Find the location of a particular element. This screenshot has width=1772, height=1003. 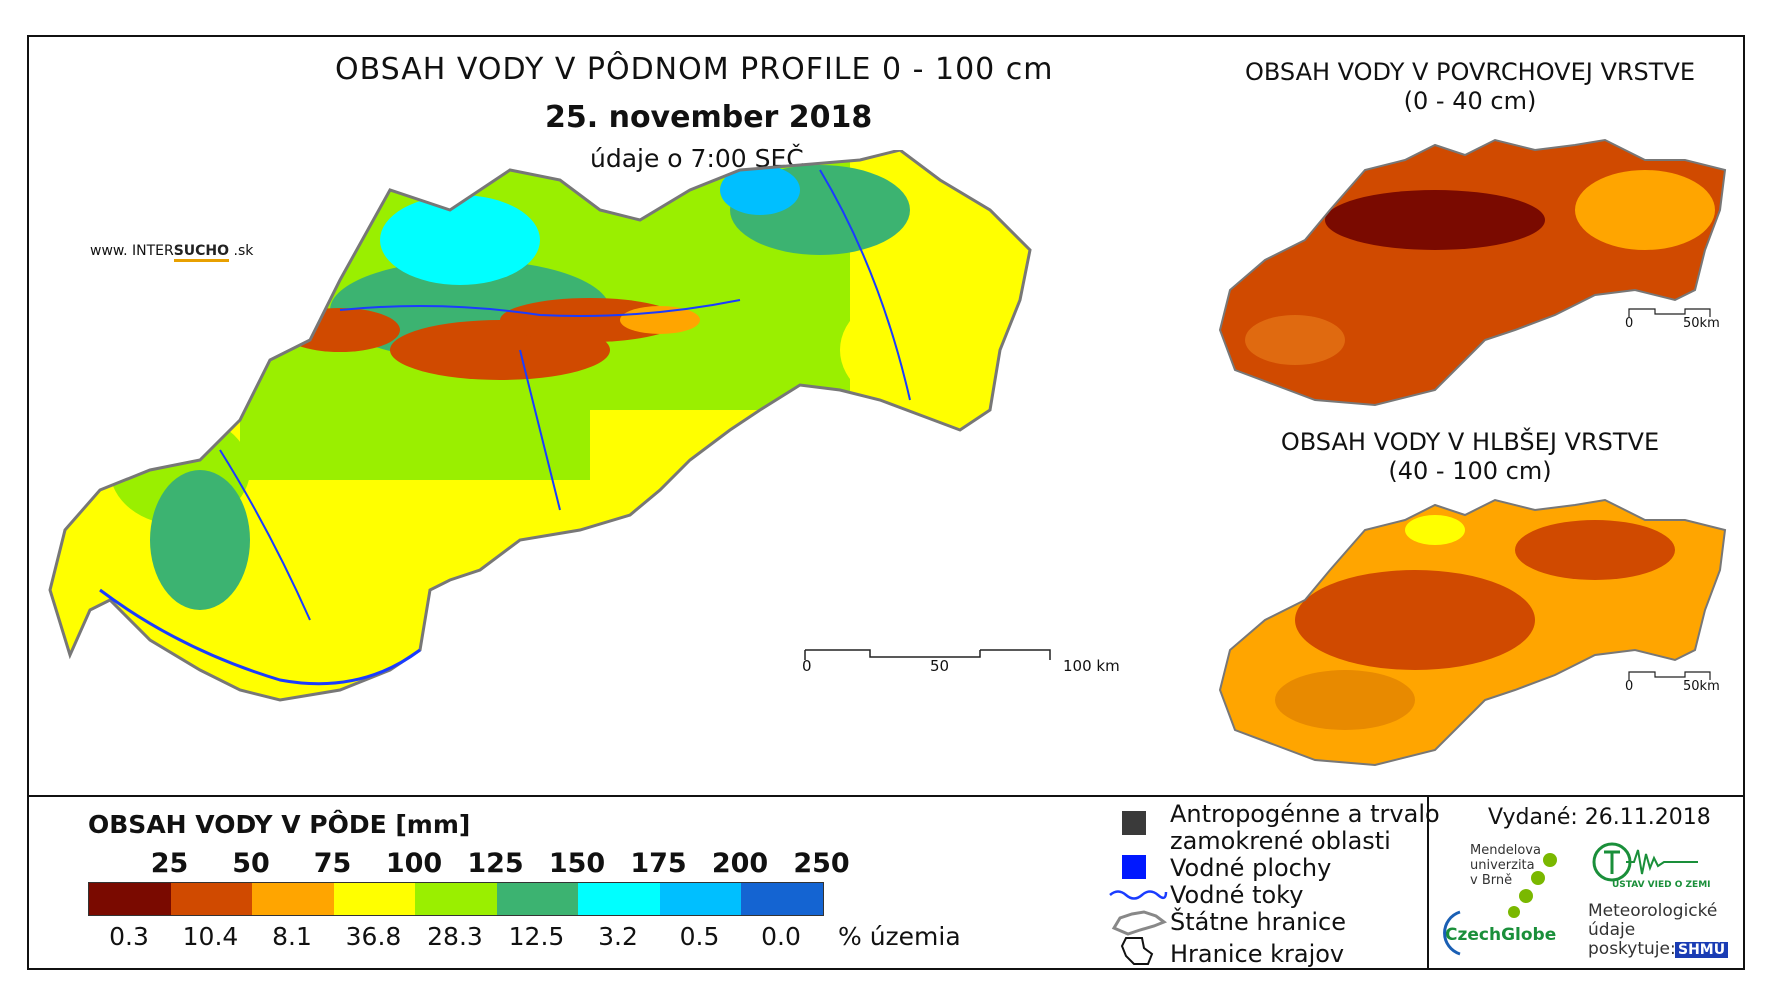

inset-top-scale-50: 50km is located at coordinates (1701, 323).